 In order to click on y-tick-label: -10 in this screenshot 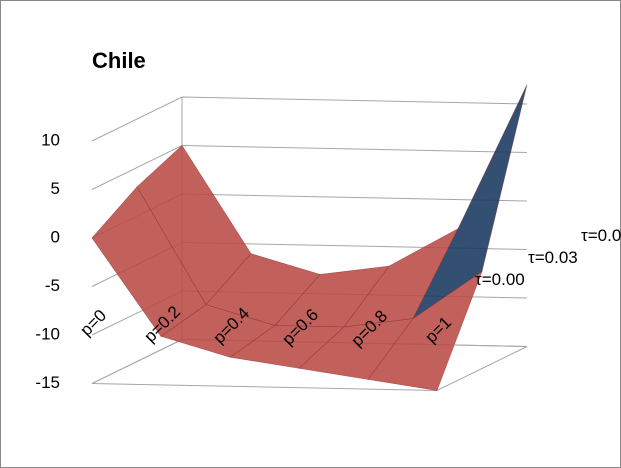, I will do `click(47, 333)`.